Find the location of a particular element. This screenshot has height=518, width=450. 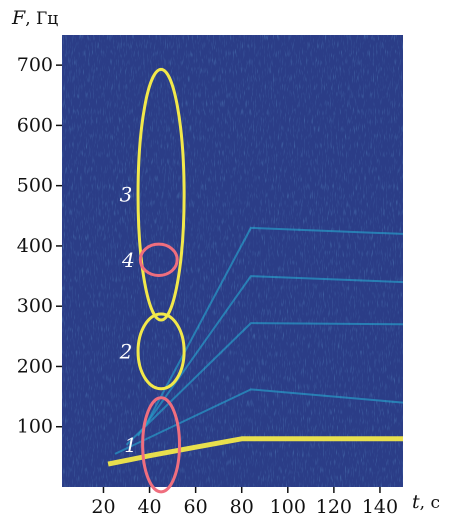

region-2-ellipse is located at coordinates (161, 351).